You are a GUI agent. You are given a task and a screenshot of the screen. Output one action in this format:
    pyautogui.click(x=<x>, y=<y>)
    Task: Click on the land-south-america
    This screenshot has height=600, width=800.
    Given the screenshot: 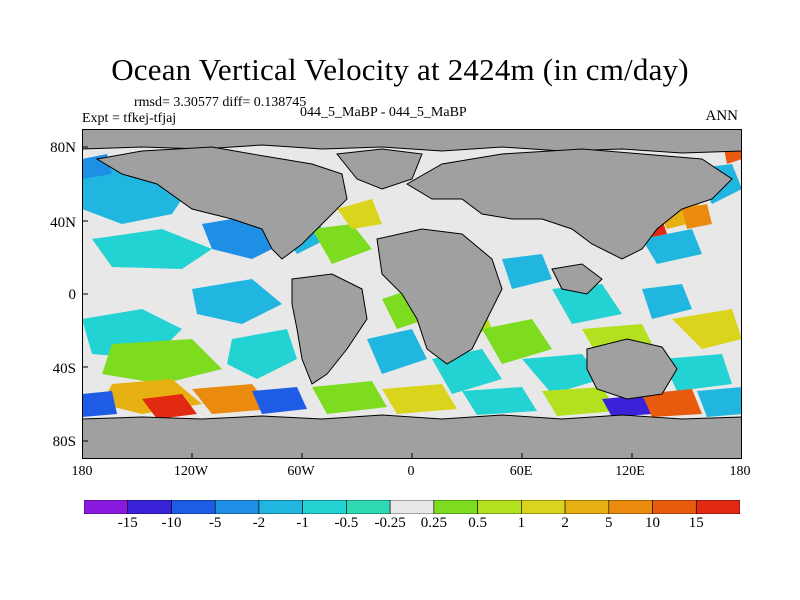 What is the action you would take?
    pyautogui.click(x=329, y=329)
    